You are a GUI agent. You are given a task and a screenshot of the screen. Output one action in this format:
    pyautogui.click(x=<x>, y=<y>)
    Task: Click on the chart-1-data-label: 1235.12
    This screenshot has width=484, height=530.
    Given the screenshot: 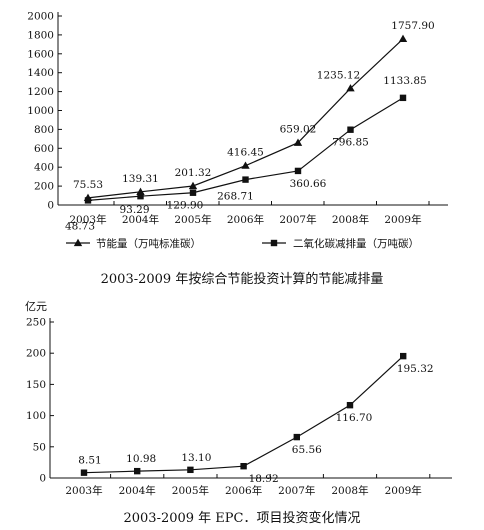 What is the action you would take?
    pyautogui.click(x=338, y=75)
    